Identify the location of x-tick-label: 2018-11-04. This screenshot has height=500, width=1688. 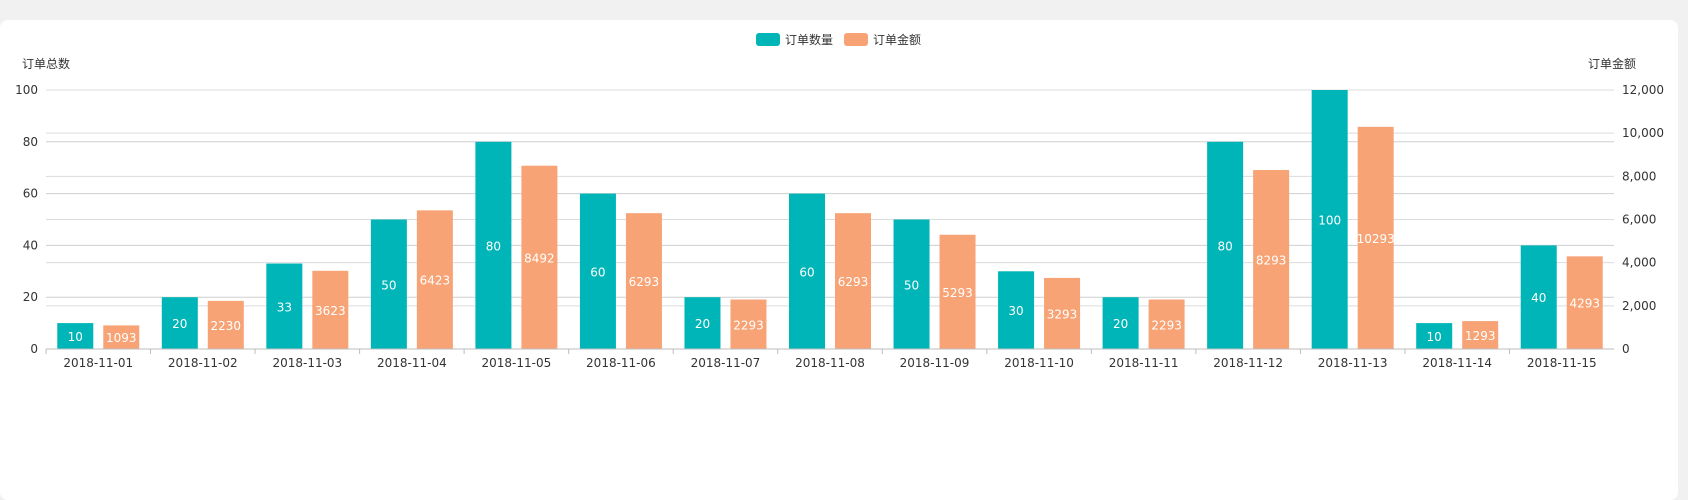
(412, 363).